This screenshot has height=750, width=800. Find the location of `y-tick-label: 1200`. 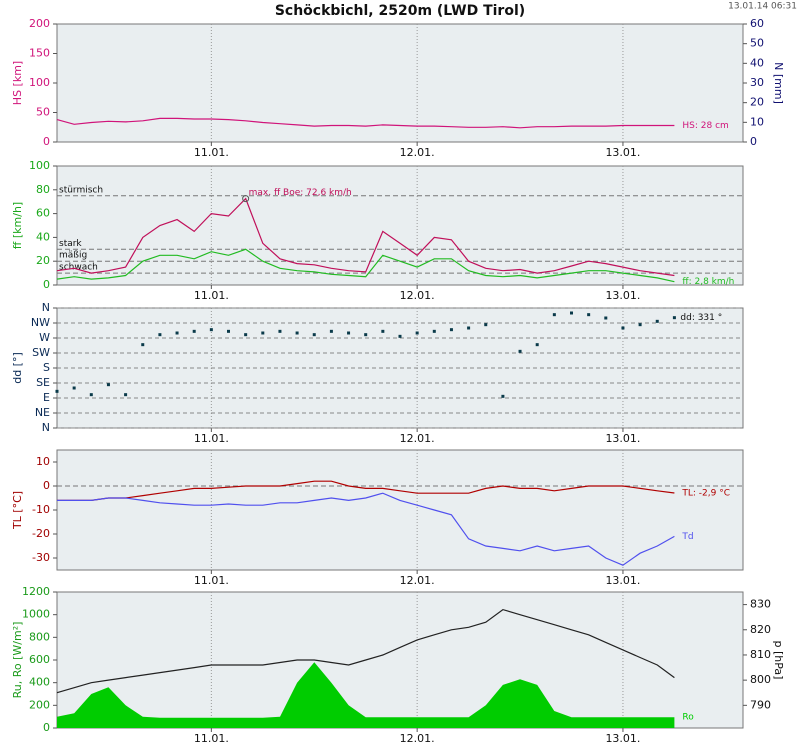

y-tick-label: 1200 is located at coordinates (36, 591).